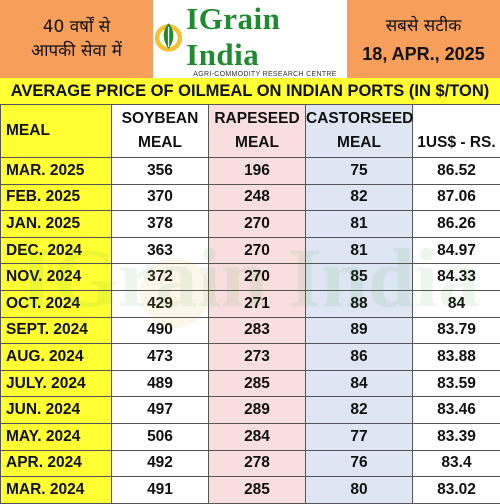  Describe the element at coordinates (264, 74) in the screenshot. I see `logo-subtitle: AGRI-COMMODITY RESEARCH CENTRE` at that location.